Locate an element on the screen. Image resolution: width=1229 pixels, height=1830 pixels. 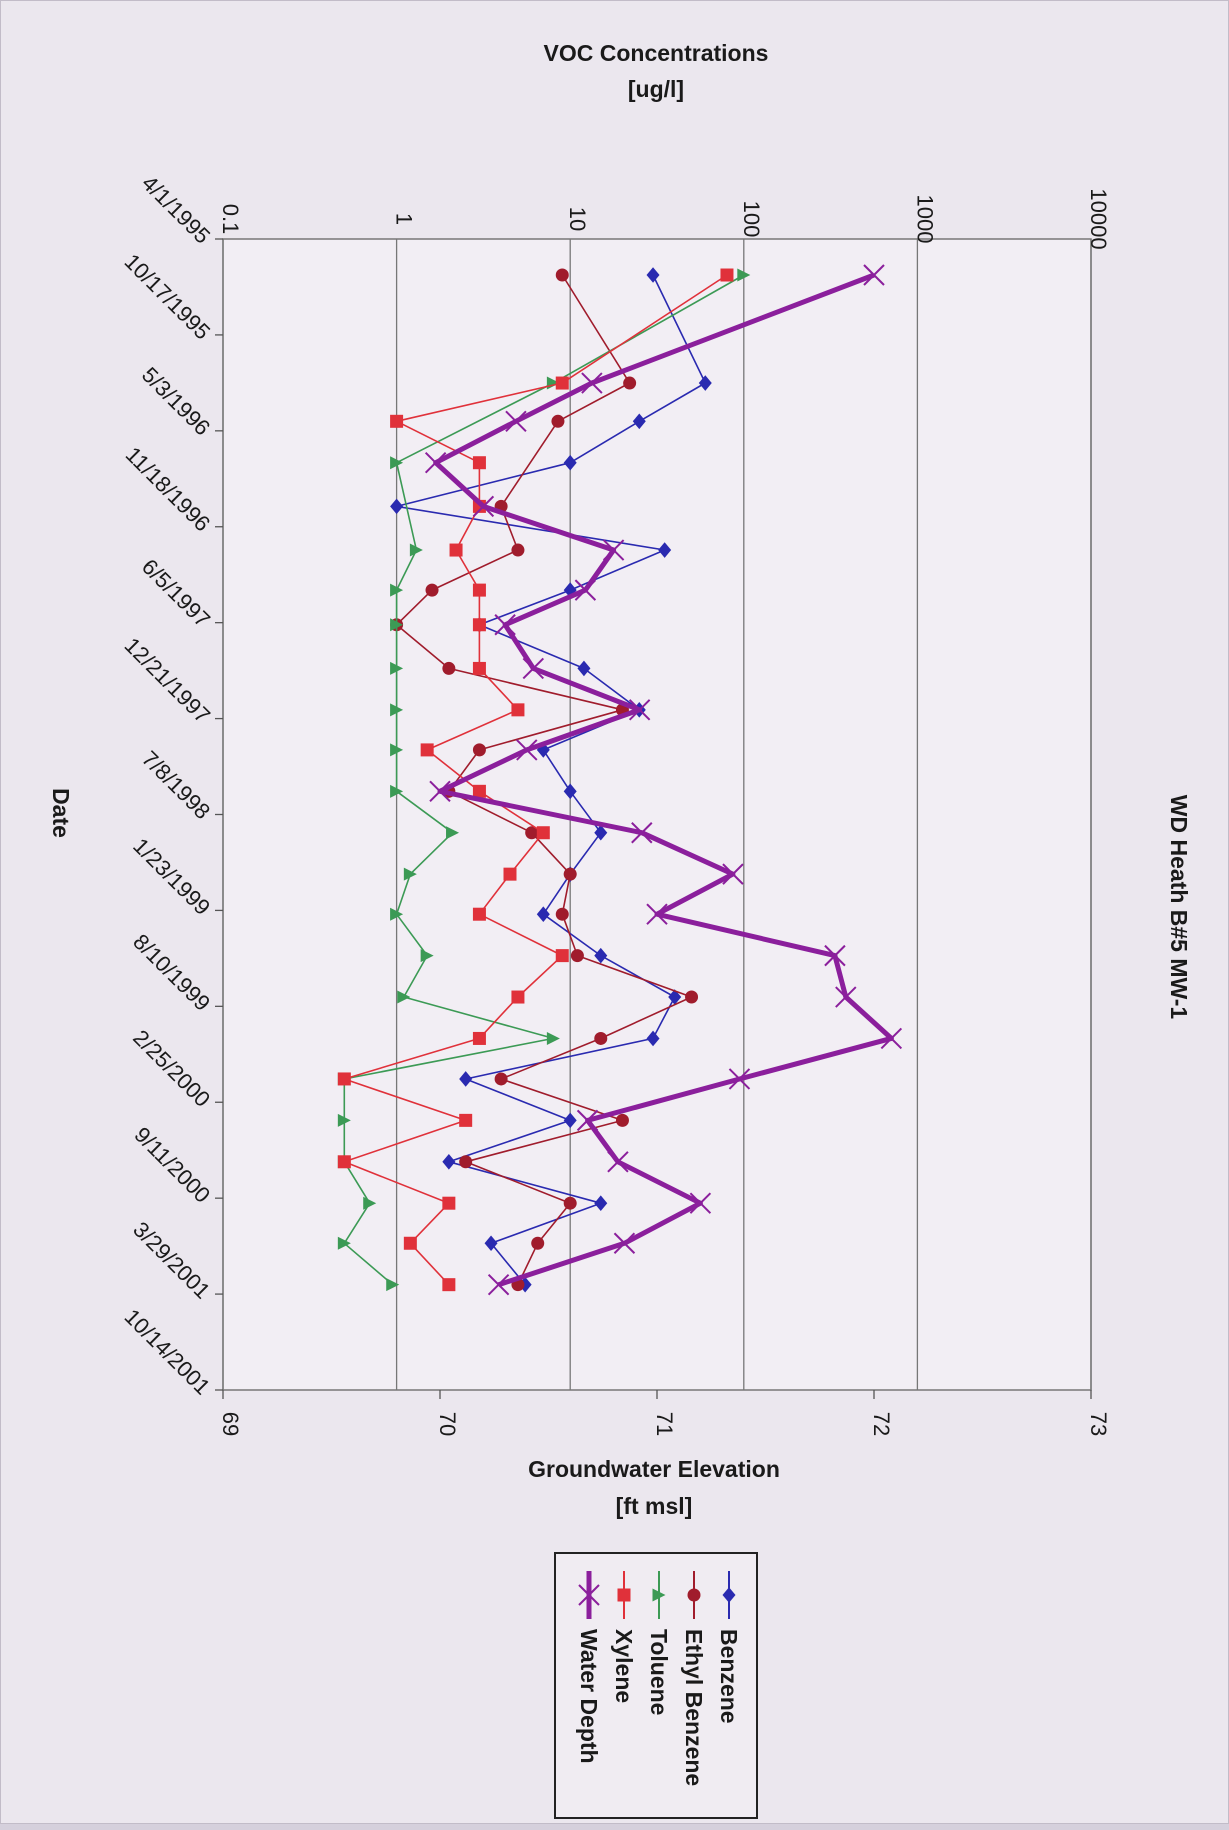
elevation-tick-label: 71 is located at coordinates (664, 1424).